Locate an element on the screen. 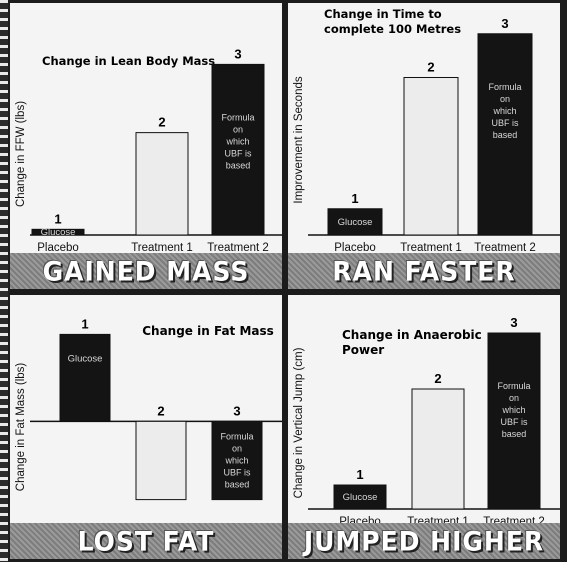 The image size is (567, 562). y-axis-label: Improvement in Seconds is located at coordinates (299, 139).